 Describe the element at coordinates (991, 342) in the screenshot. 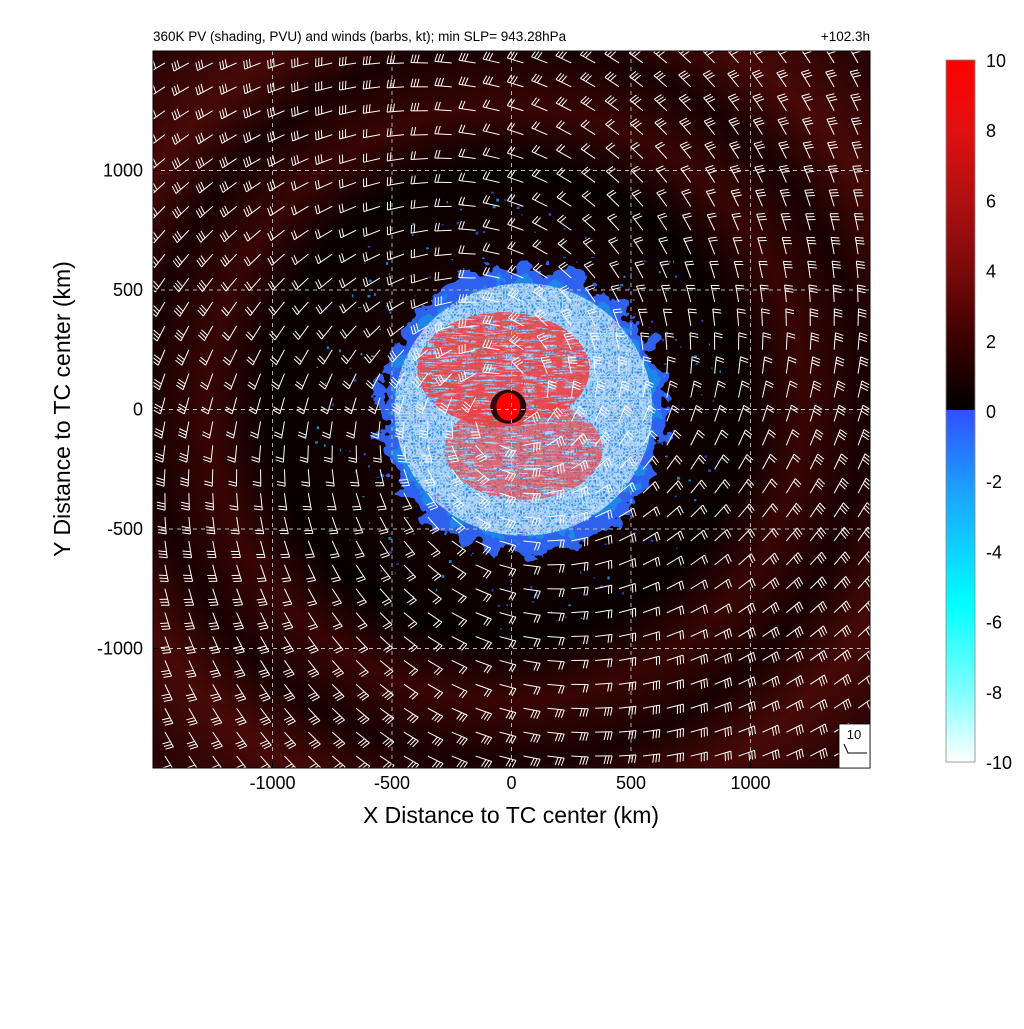

I see `colorbar-tick-label: 2` at that location.